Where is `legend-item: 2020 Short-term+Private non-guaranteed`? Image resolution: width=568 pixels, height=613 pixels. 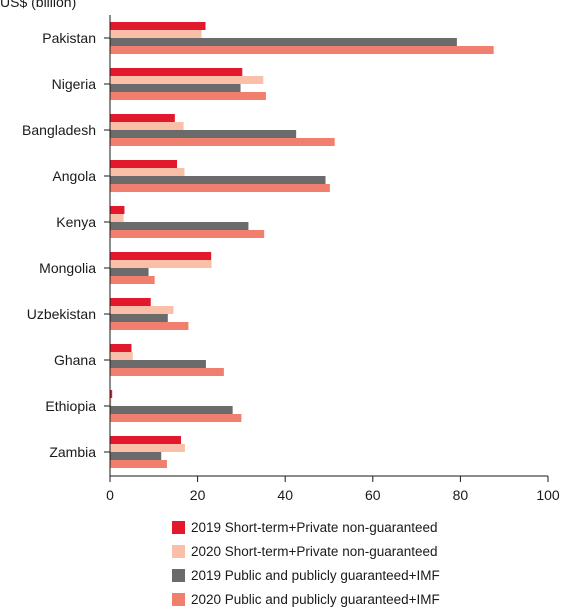 legend-item: 2020 Short-term+Private non-guaranteed is located at coordinates (306, 551).